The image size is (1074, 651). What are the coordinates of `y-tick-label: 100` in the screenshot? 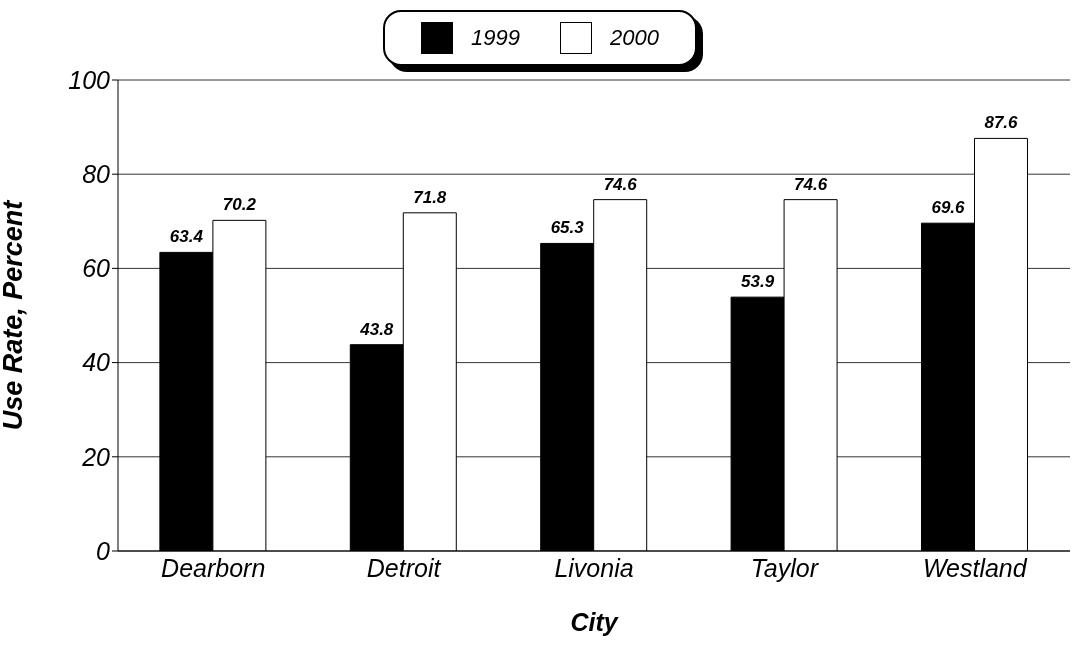 It's located at (89, 79).